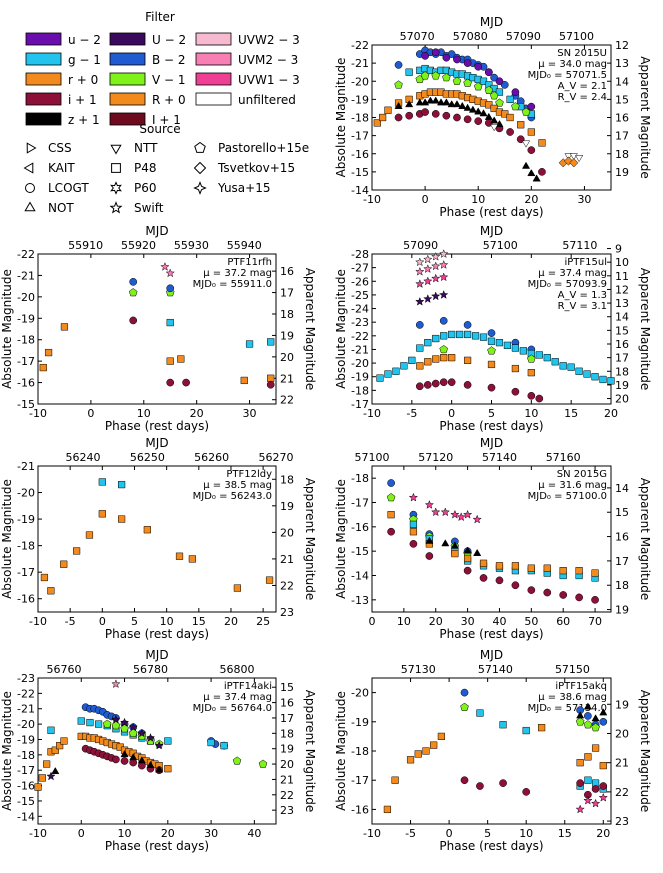  What do you see at coordinates (160, 17) in the screenshot?
I see `legend-filter-title: Filter` at bounding box center [160, 17].